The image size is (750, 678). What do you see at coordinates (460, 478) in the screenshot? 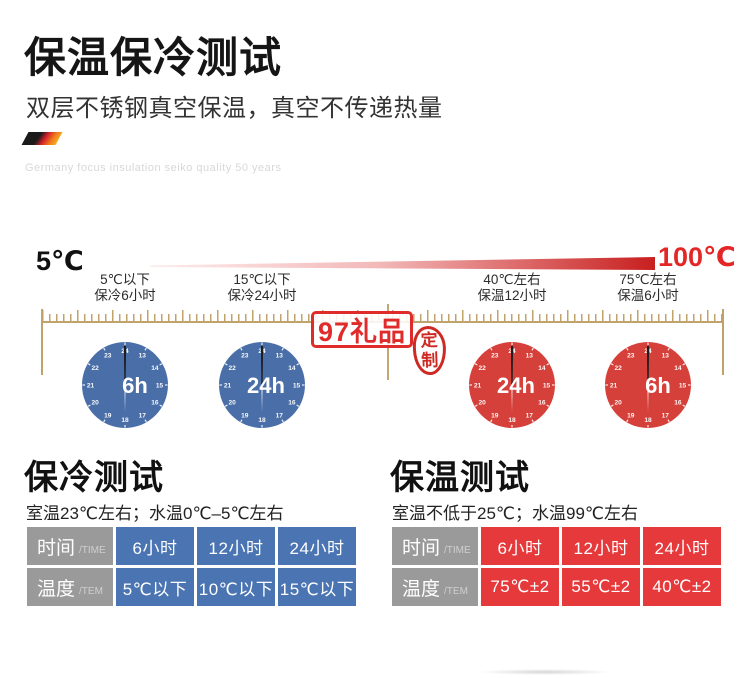
I see `heat-test-title: 保温测试` at bounding box center [460, 478].